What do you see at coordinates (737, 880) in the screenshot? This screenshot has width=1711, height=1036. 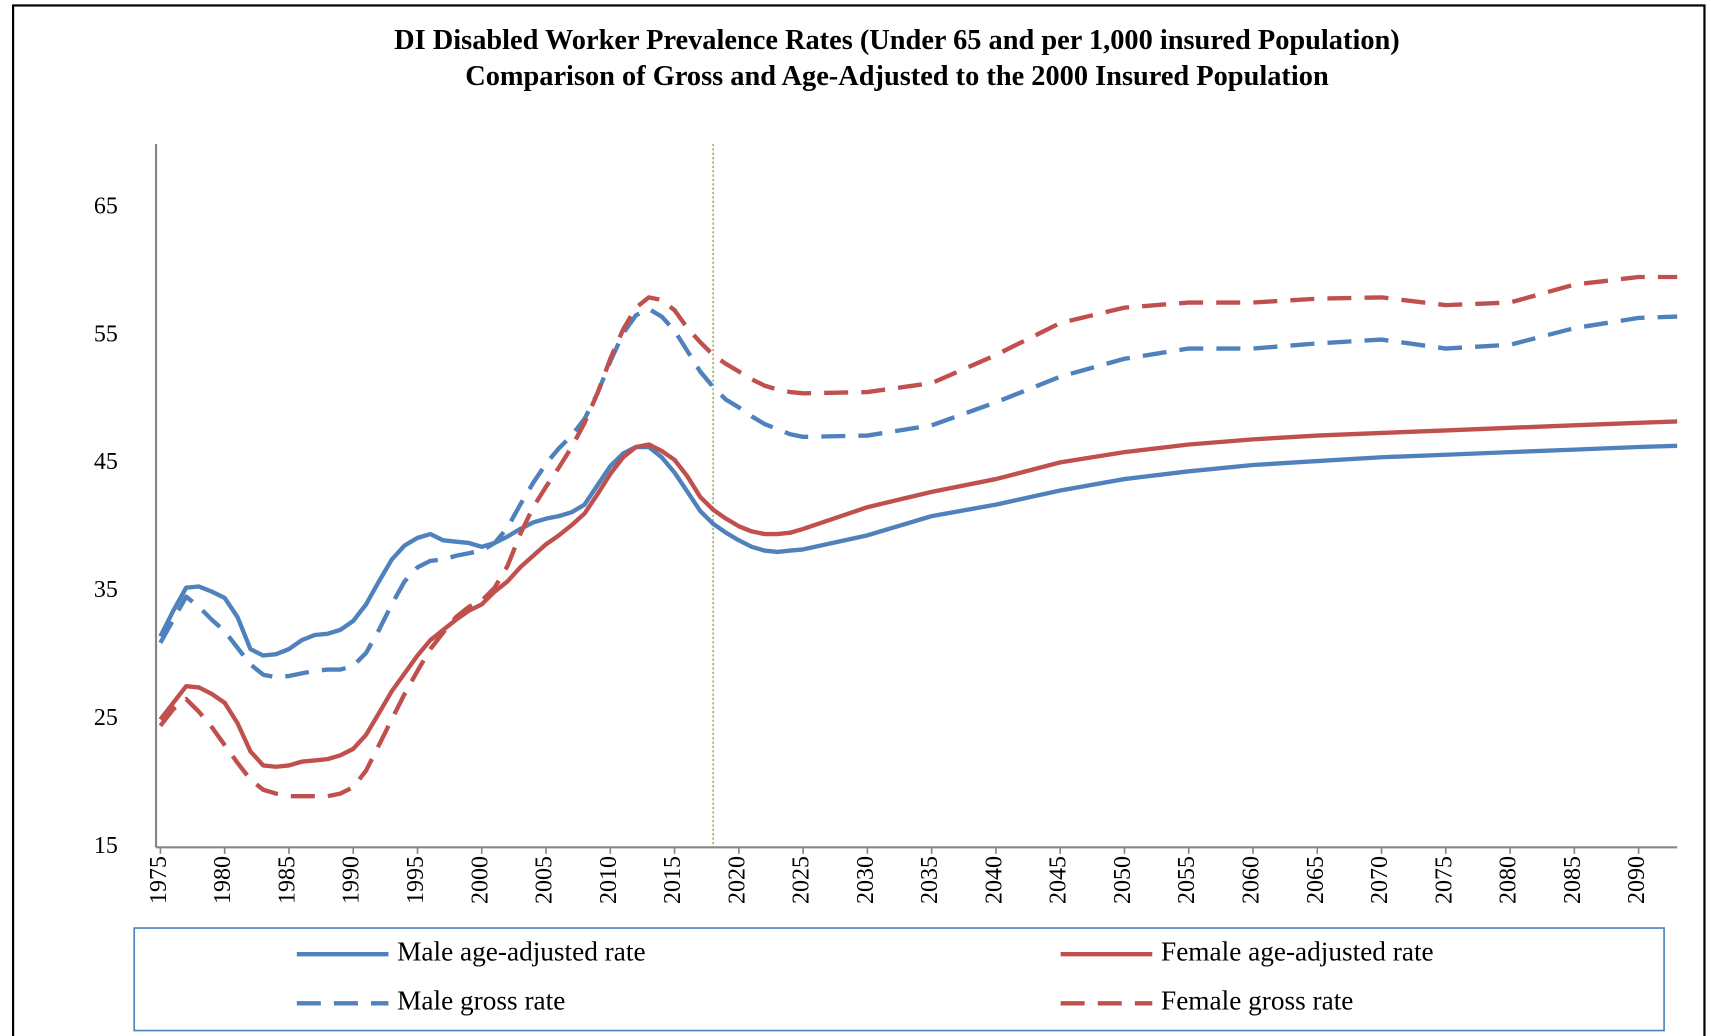 I see `x-tick-label: 2020` at bounding box center [737, 880].